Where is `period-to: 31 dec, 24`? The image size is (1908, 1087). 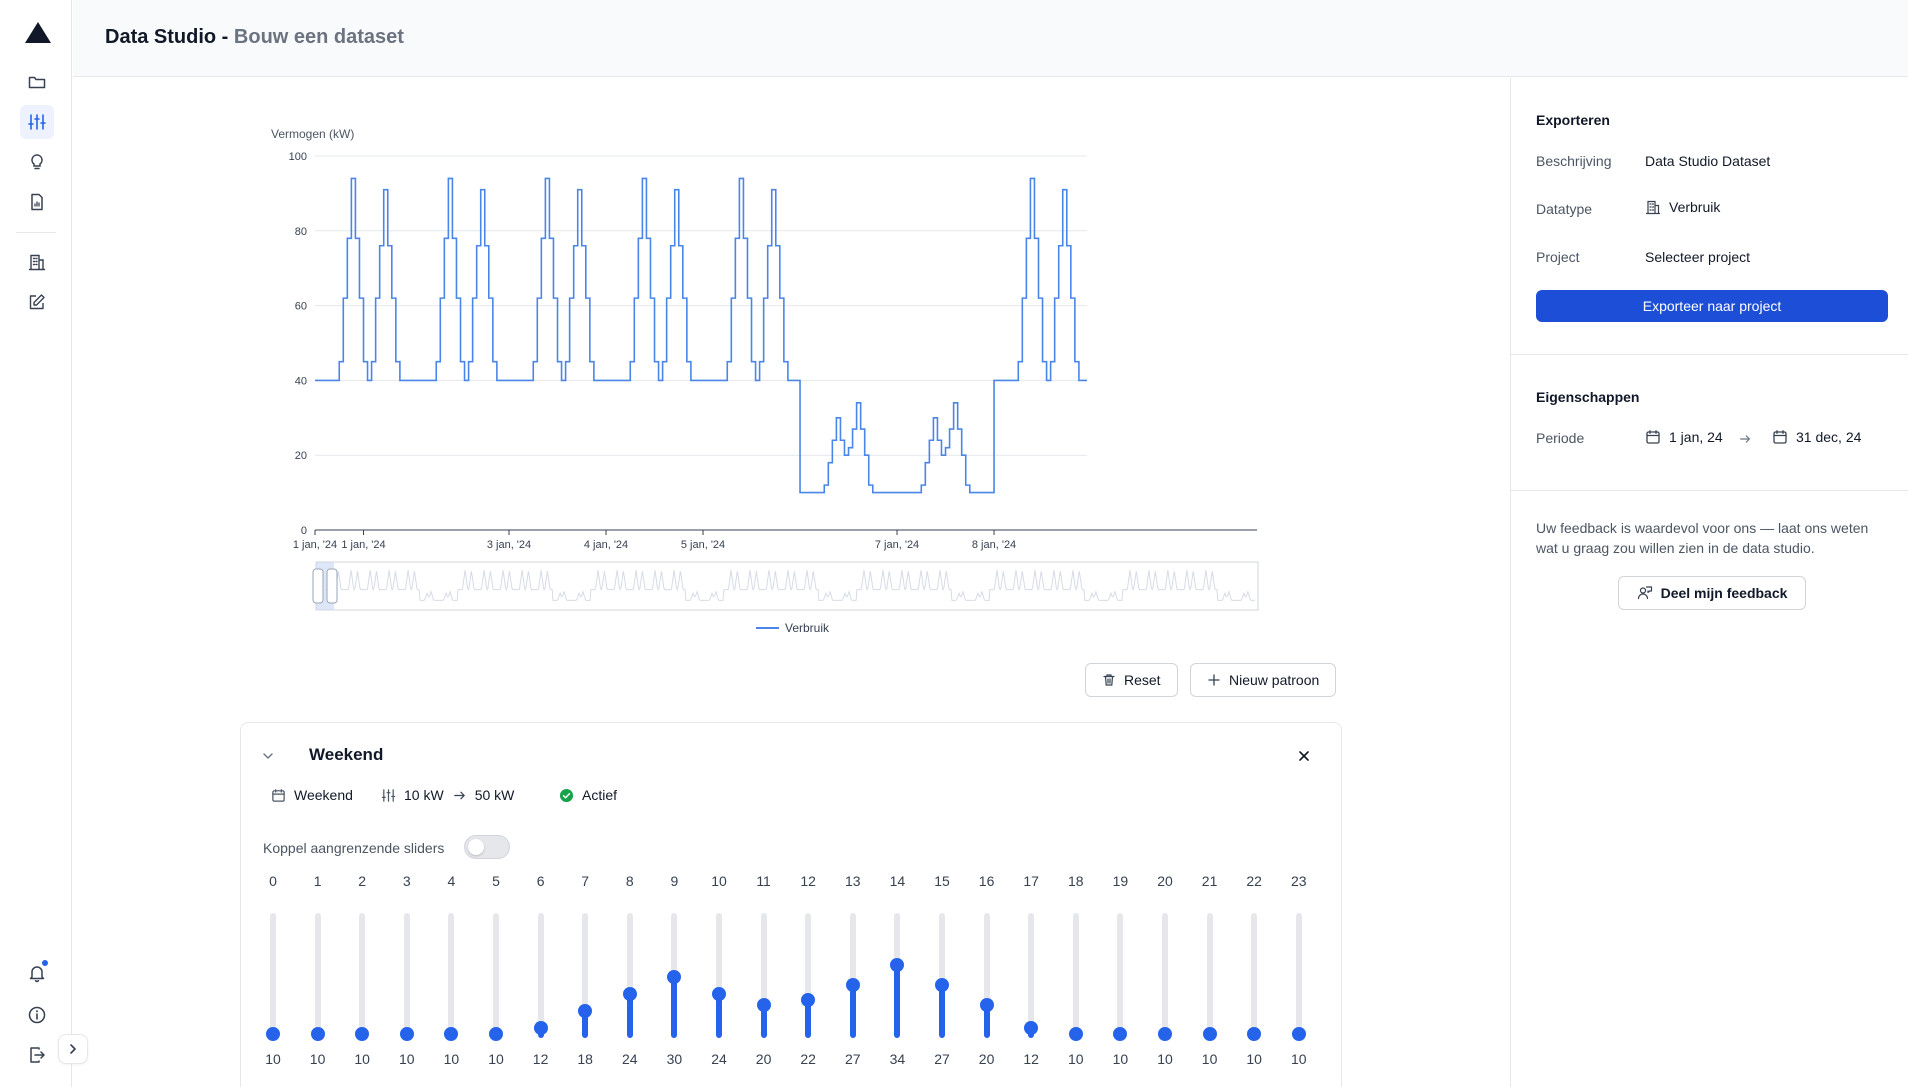
period-to: 31 dec, 24 is located at coordinates (1816, 437).